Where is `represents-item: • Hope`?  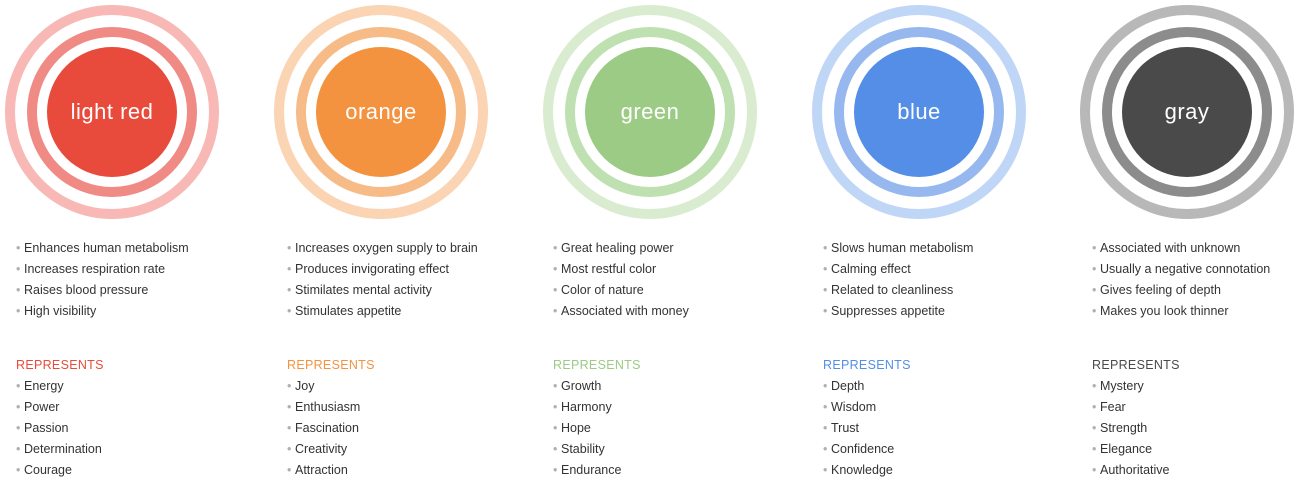
represents-item: • Hope is located at coordinates (572, 428).